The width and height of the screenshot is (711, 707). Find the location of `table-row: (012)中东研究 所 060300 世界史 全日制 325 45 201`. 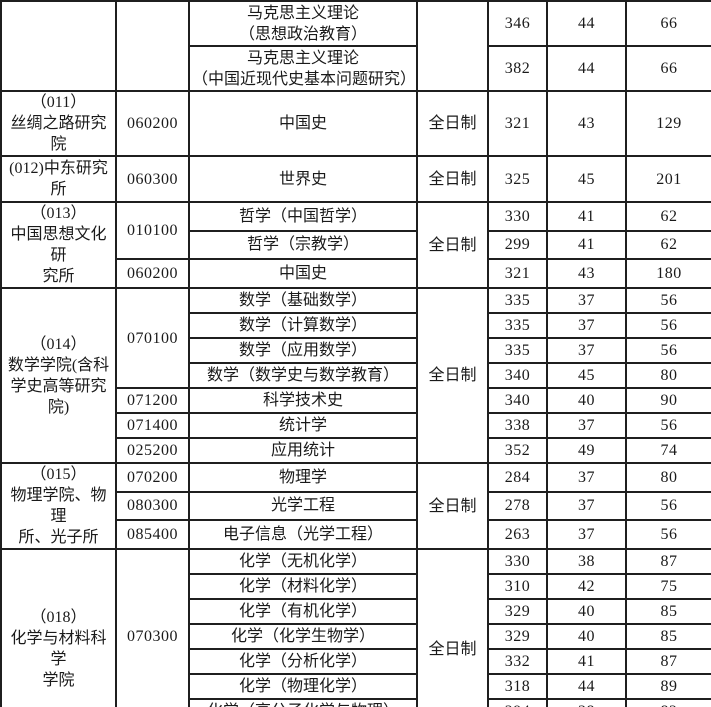

table-row: (012)中东研究 所 060300 世界史 全日制 325 45 201 is located at coordinates (355, 179).